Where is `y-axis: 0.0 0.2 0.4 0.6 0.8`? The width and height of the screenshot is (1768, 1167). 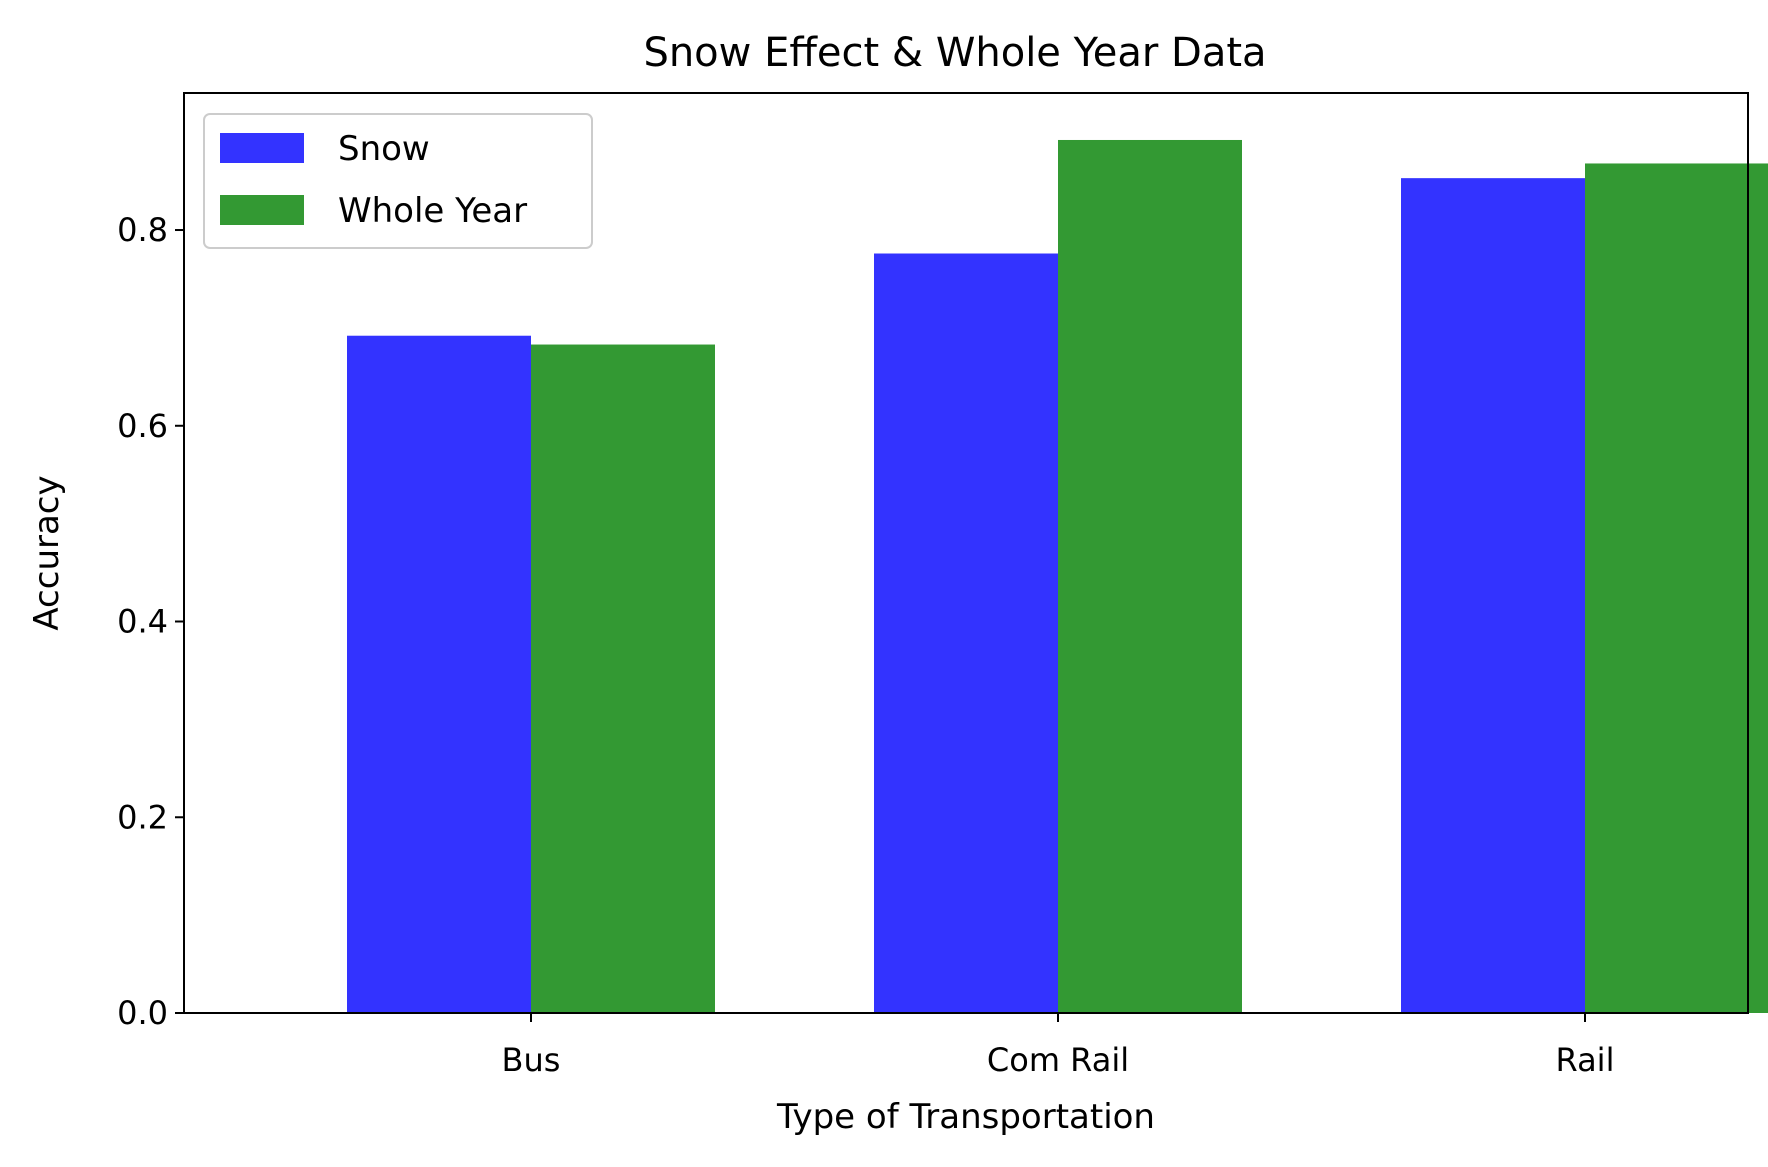 y-axis: 0.0 0.2 0.4 0.6 0.8 is located at coordinates (150, 621).